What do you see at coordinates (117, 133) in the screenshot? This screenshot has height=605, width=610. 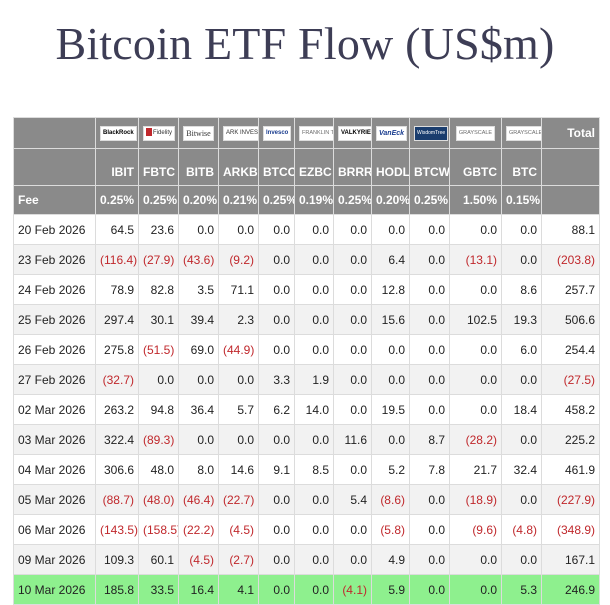 I see `issuer-logo-blackrock: BlackRock` at bounding box center [117, 133].